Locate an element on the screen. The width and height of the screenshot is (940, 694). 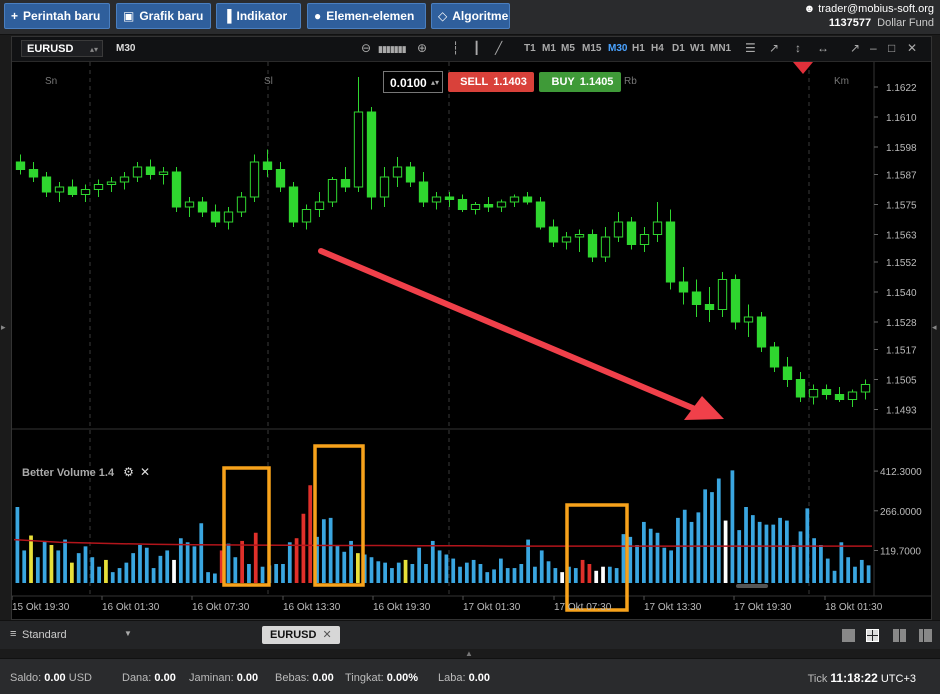
price-tick-label: 1.1598 is located at coordinates (901, 148).